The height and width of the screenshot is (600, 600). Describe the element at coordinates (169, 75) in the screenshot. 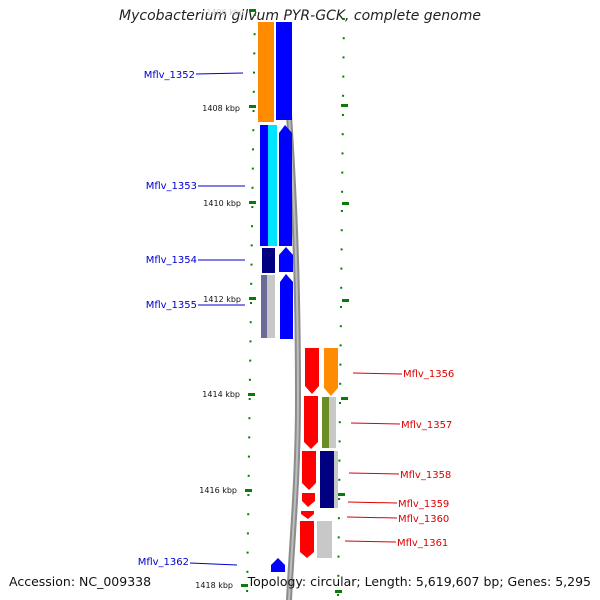

I see `gene-label-text: Mflv_1352` at that location.